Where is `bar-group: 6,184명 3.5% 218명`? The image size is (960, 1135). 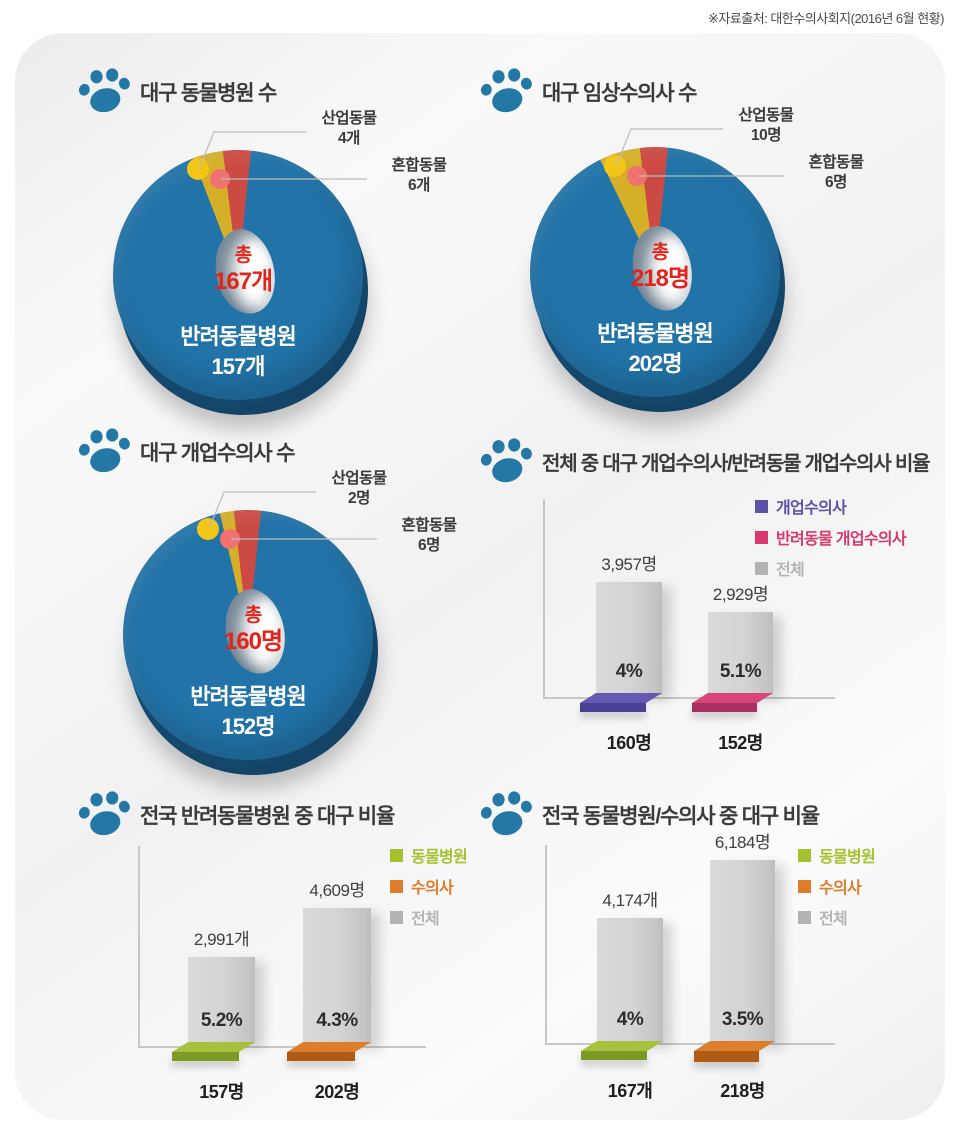 bar-group: 6,184명 3.5% 218명 is located at coordinates (734, 968).